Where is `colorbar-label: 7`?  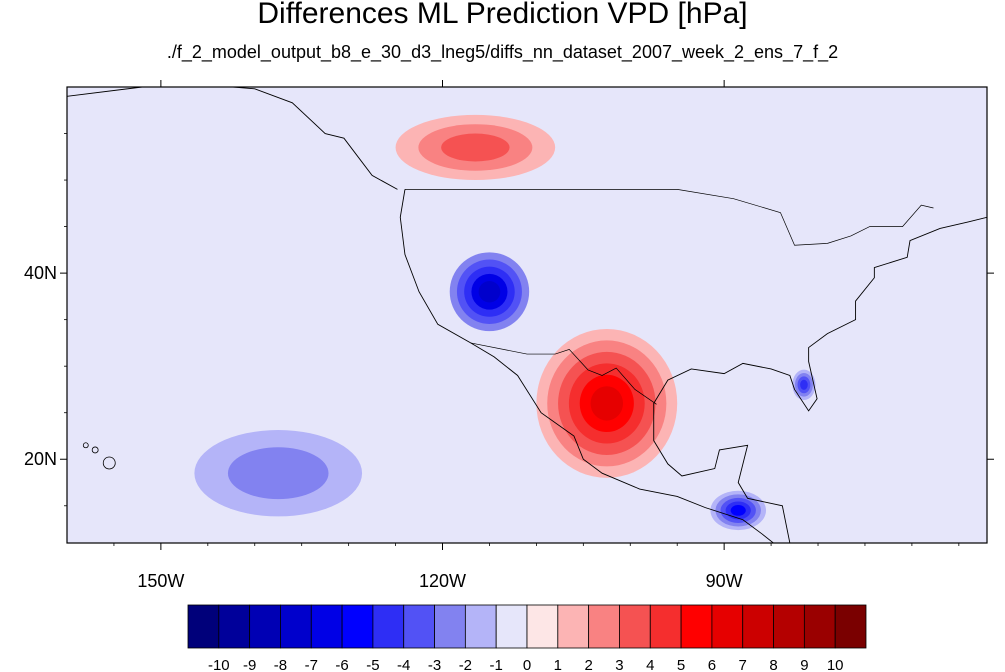
colorbar-label: 7 is located at coordinates (743, 664).